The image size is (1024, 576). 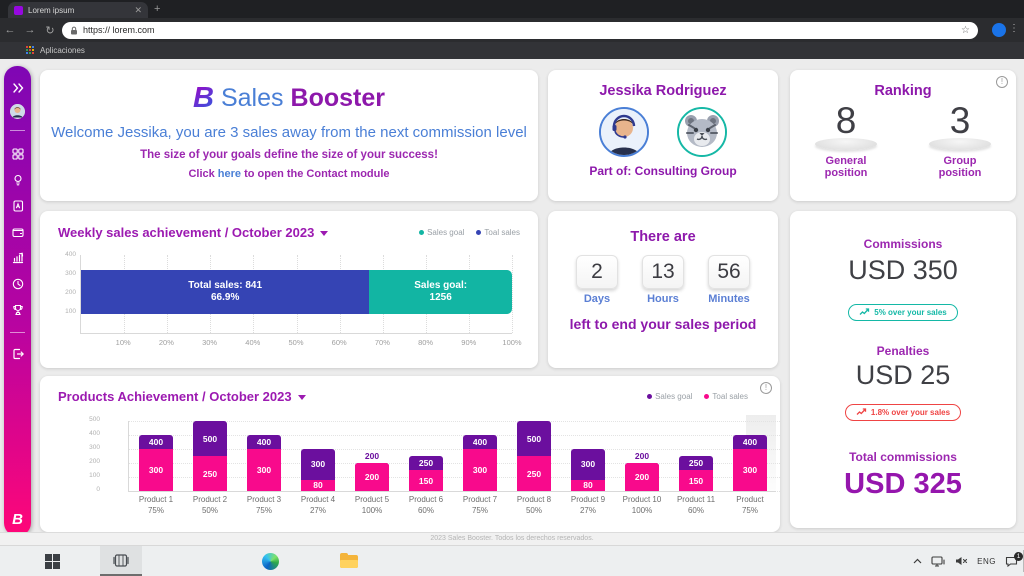 What do you see at coordinates (229, 174) in the screenshot?
I see `contact-here-link: here` at bounding box center [229, 174].